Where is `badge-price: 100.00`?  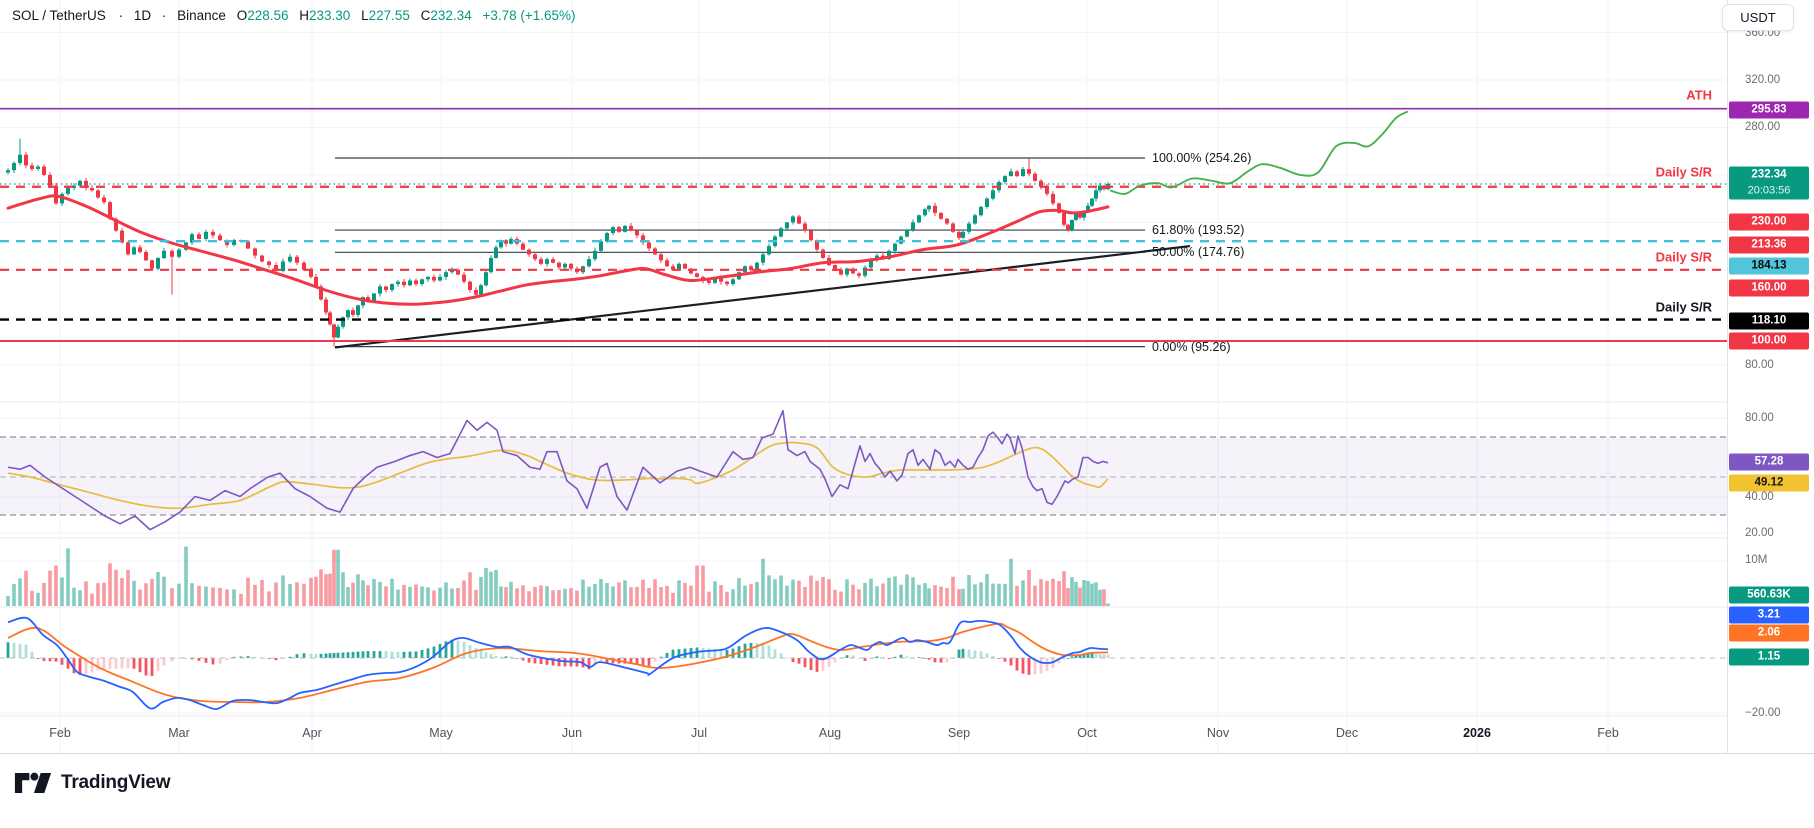
badge-price: 100.00 is located at coordinates (1769, 340).